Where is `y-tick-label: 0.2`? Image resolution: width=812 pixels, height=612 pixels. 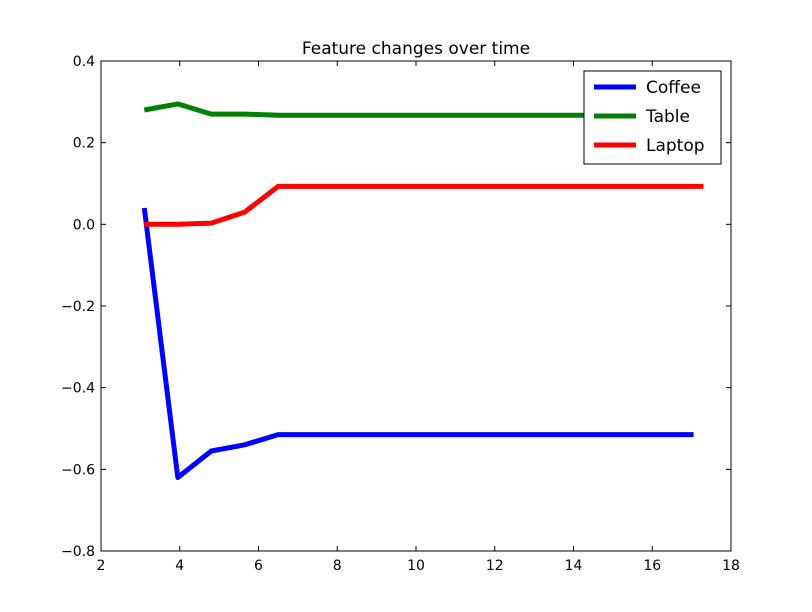
y-tick-label: 0.2 is located at coordinates (84, 144).